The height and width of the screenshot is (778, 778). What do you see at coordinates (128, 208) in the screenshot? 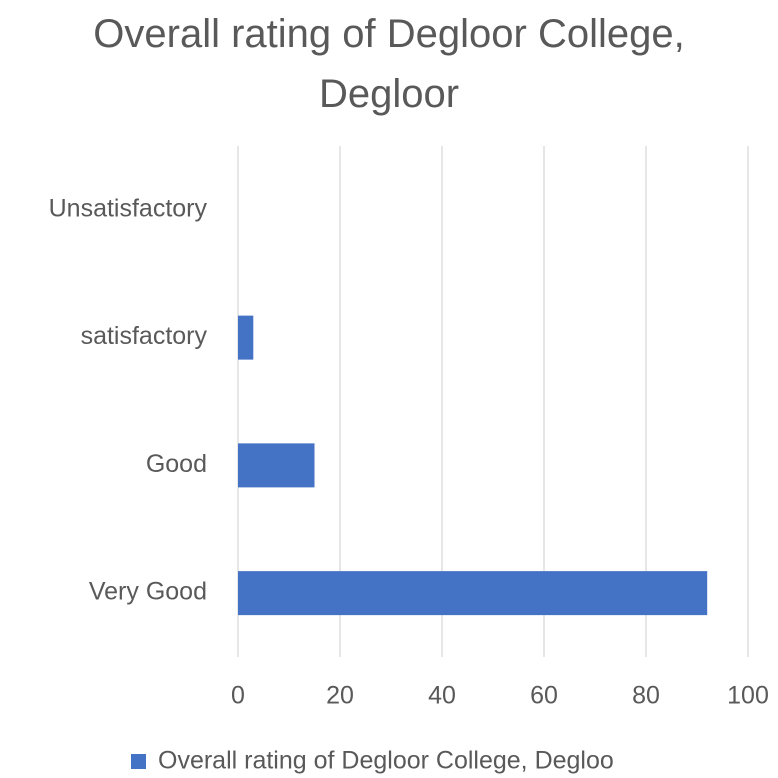
I see `y-tick-label: Unsatisfactory` at bounding box center [128, 208].